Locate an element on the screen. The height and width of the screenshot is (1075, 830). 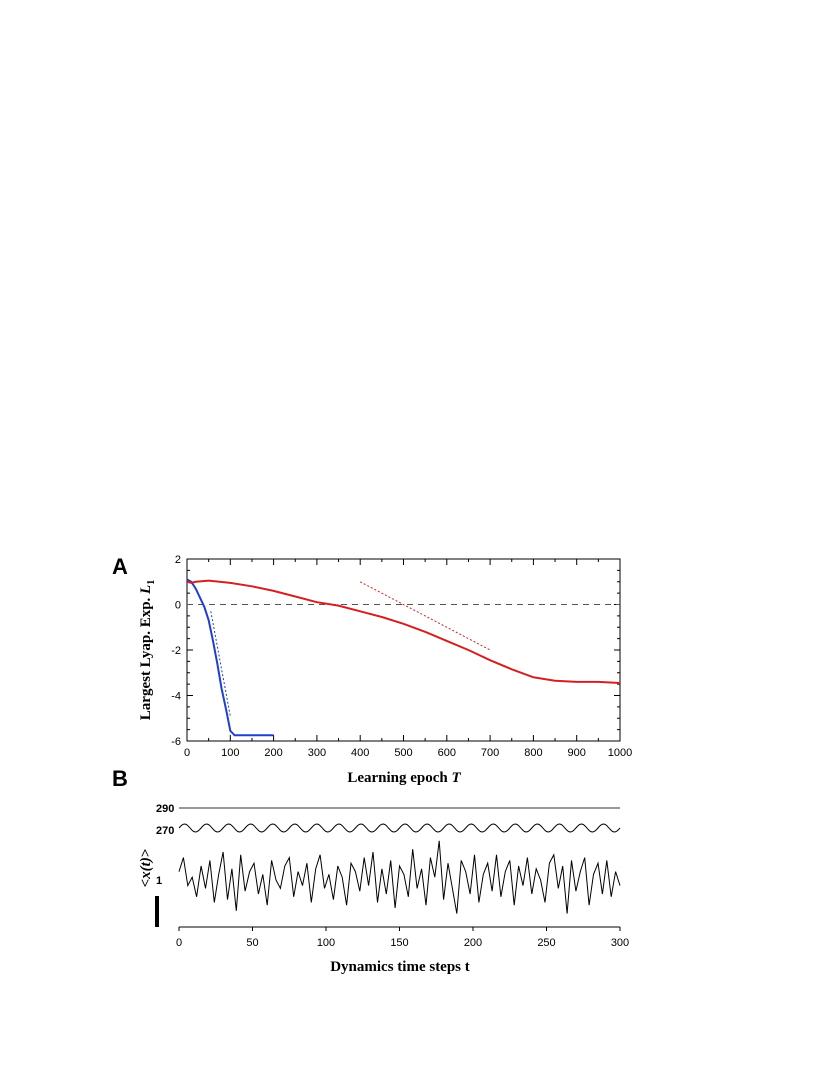
x-axis-a: 0 100 200 300 400 500 600 700 800 900 1000 is located at coordinates (408, 659).